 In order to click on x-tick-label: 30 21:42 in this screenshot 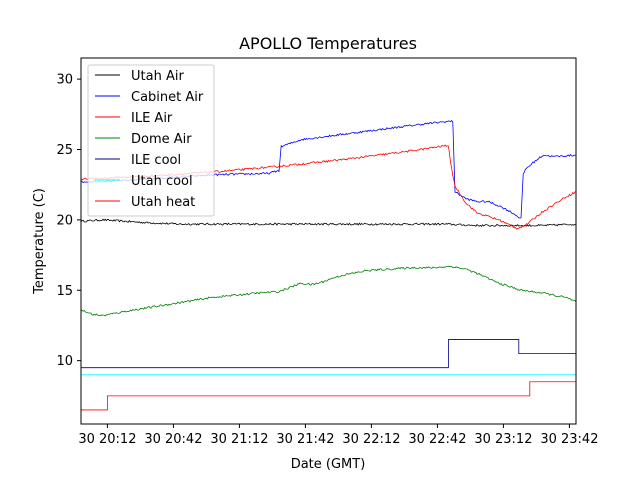, I will do `click(305, 439)`.